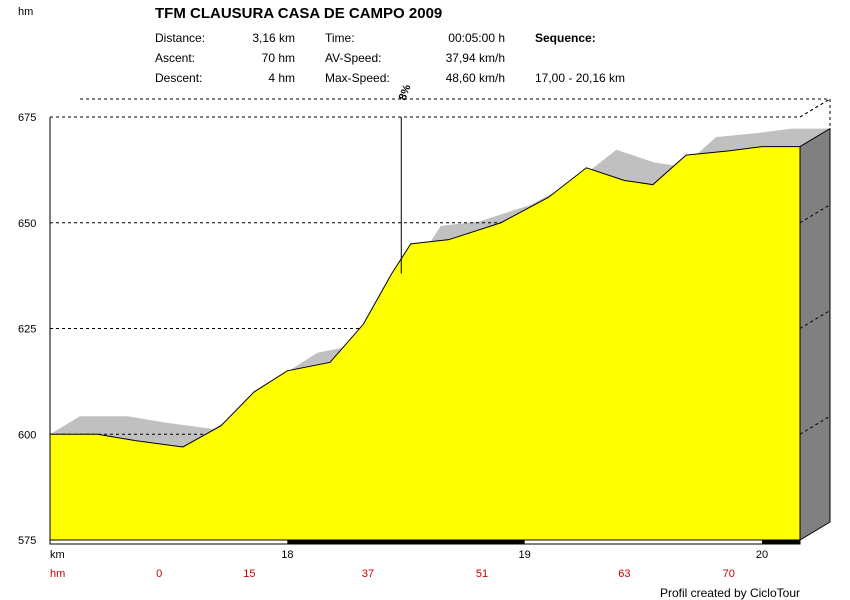 The image size is (850, 600). I want to click on chart-title: TFM CLAUSURA CASA DE CAMPO 2009, so click(299, 13).